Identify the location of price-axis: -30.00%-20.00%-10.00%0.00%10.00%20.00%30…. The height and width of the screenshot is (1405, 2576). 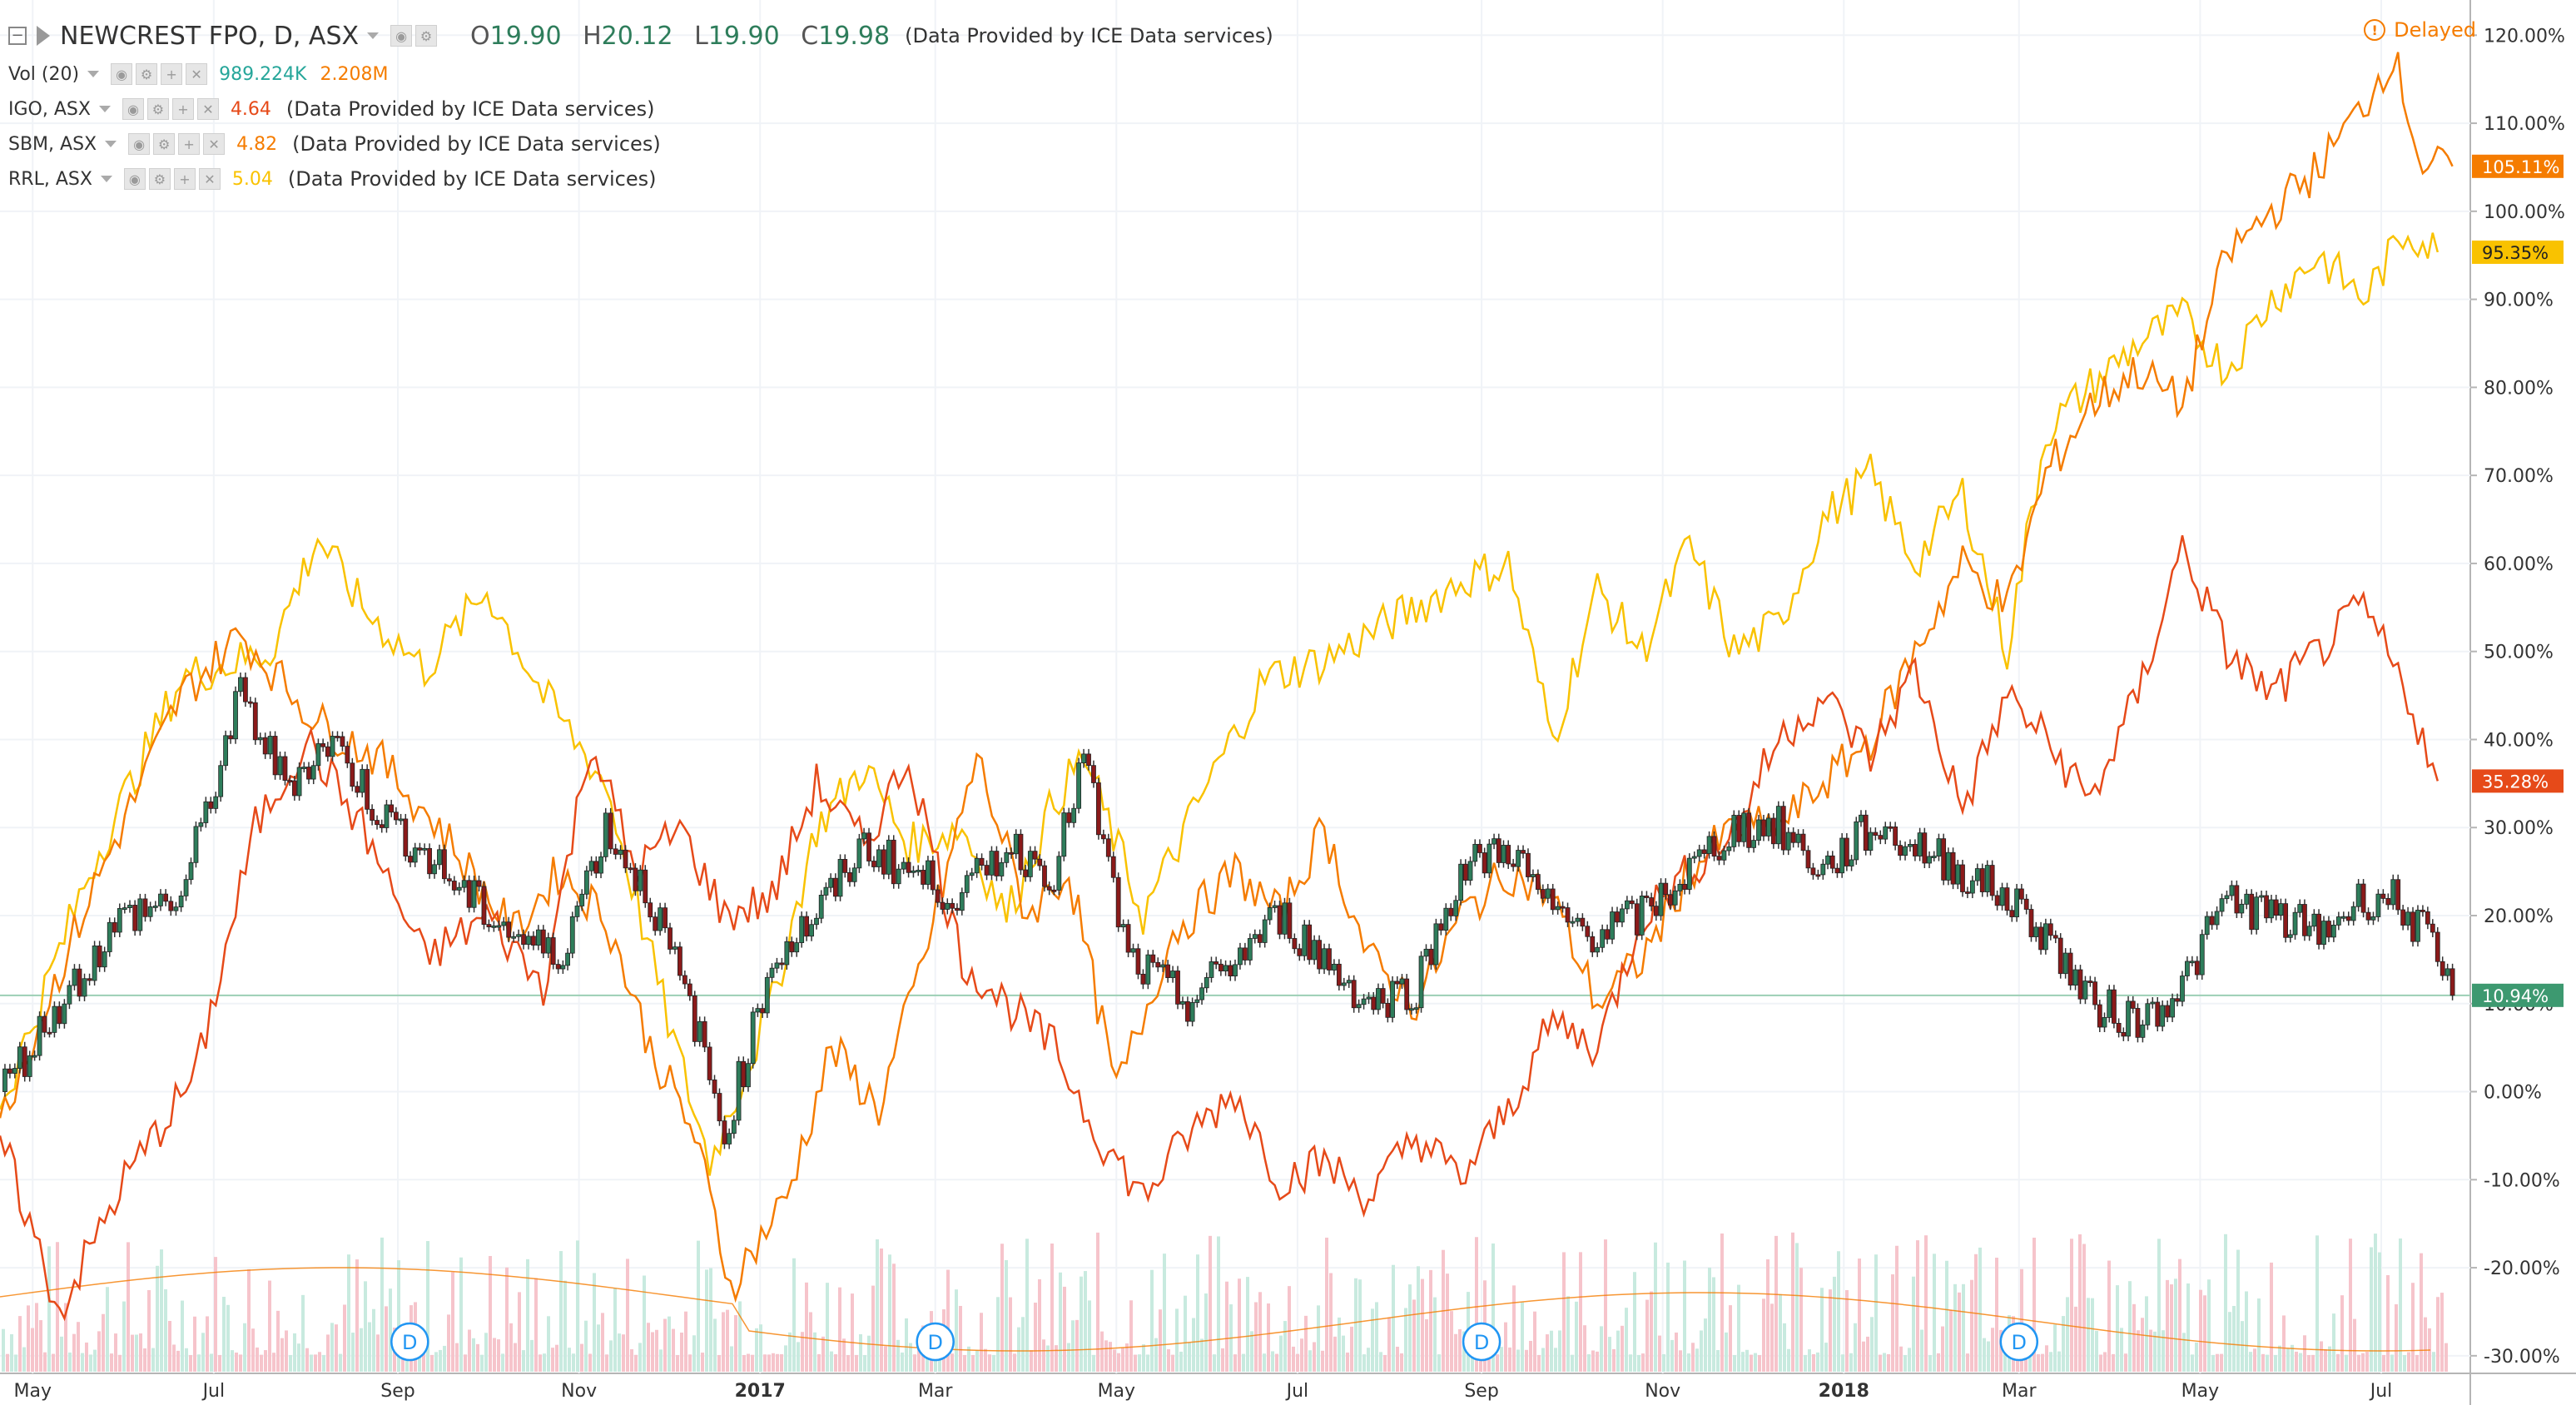
(2517, 697).